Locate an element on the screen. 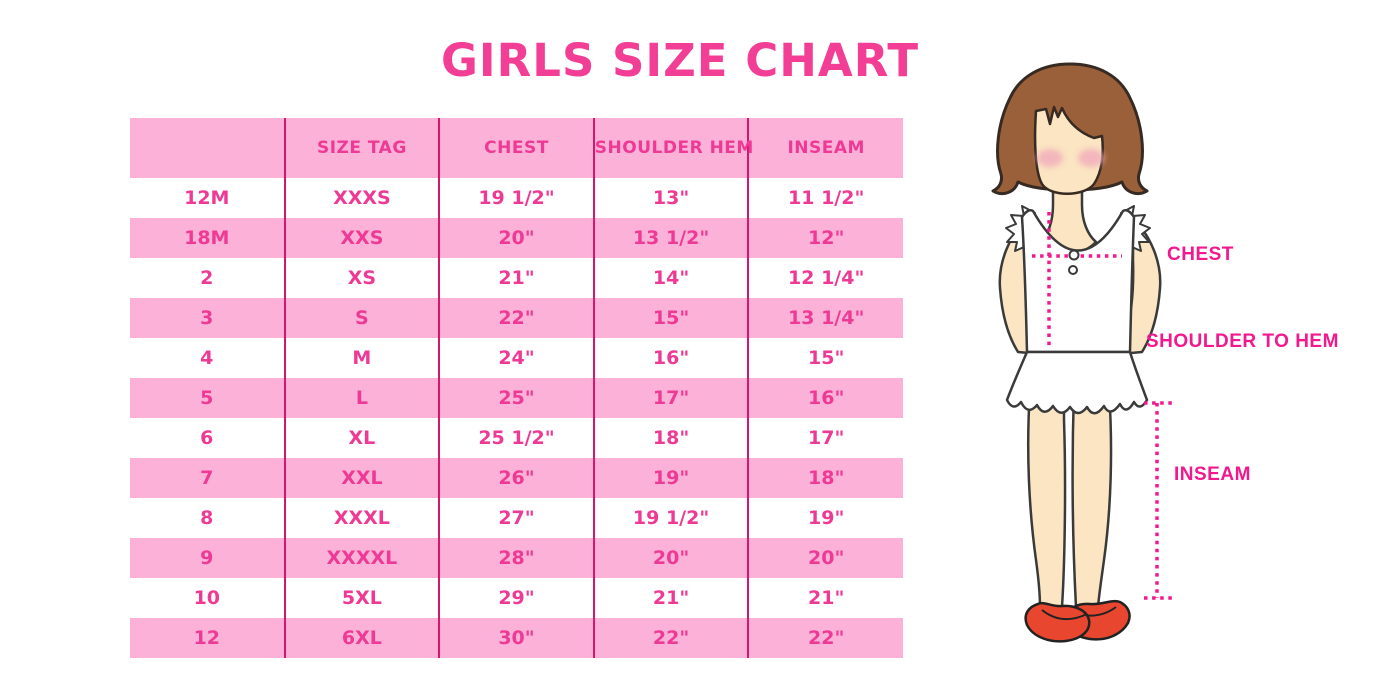 Image resolution: width=1400 pixels, height=700 pixels. table-cell: 5 is located at coordinates (207, 398).